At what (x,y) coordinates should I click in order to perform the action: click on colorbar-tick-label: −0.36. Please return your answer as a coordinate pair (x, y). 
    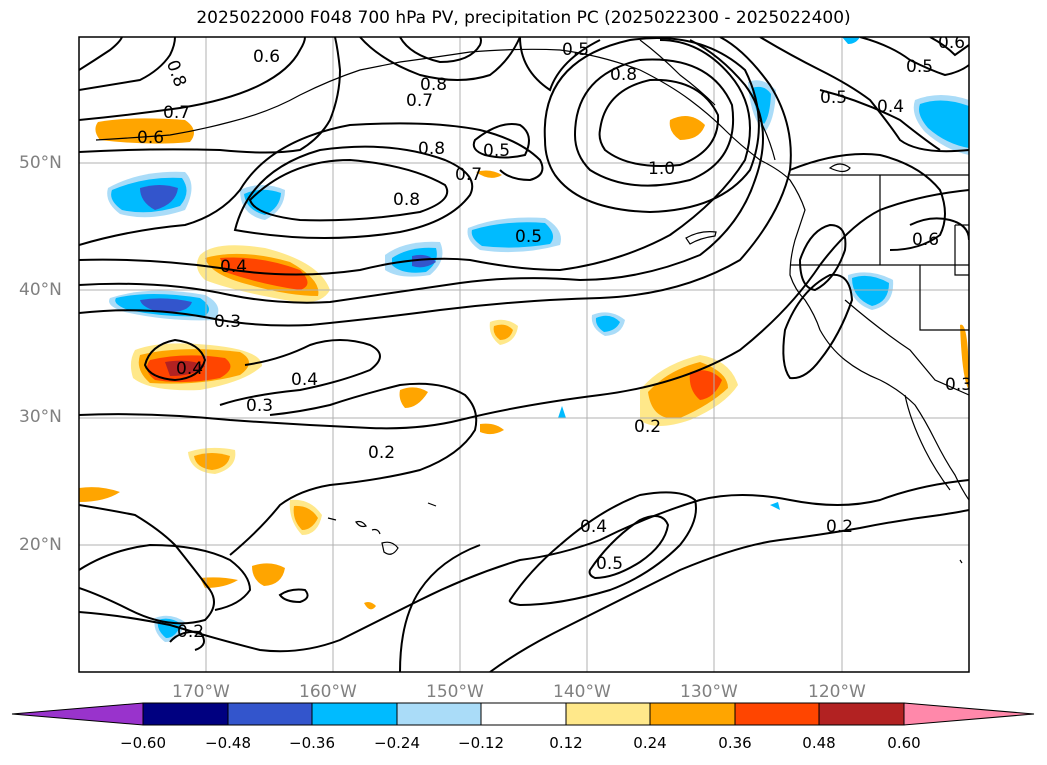
    Looking at the image, I should click on (312, 743).